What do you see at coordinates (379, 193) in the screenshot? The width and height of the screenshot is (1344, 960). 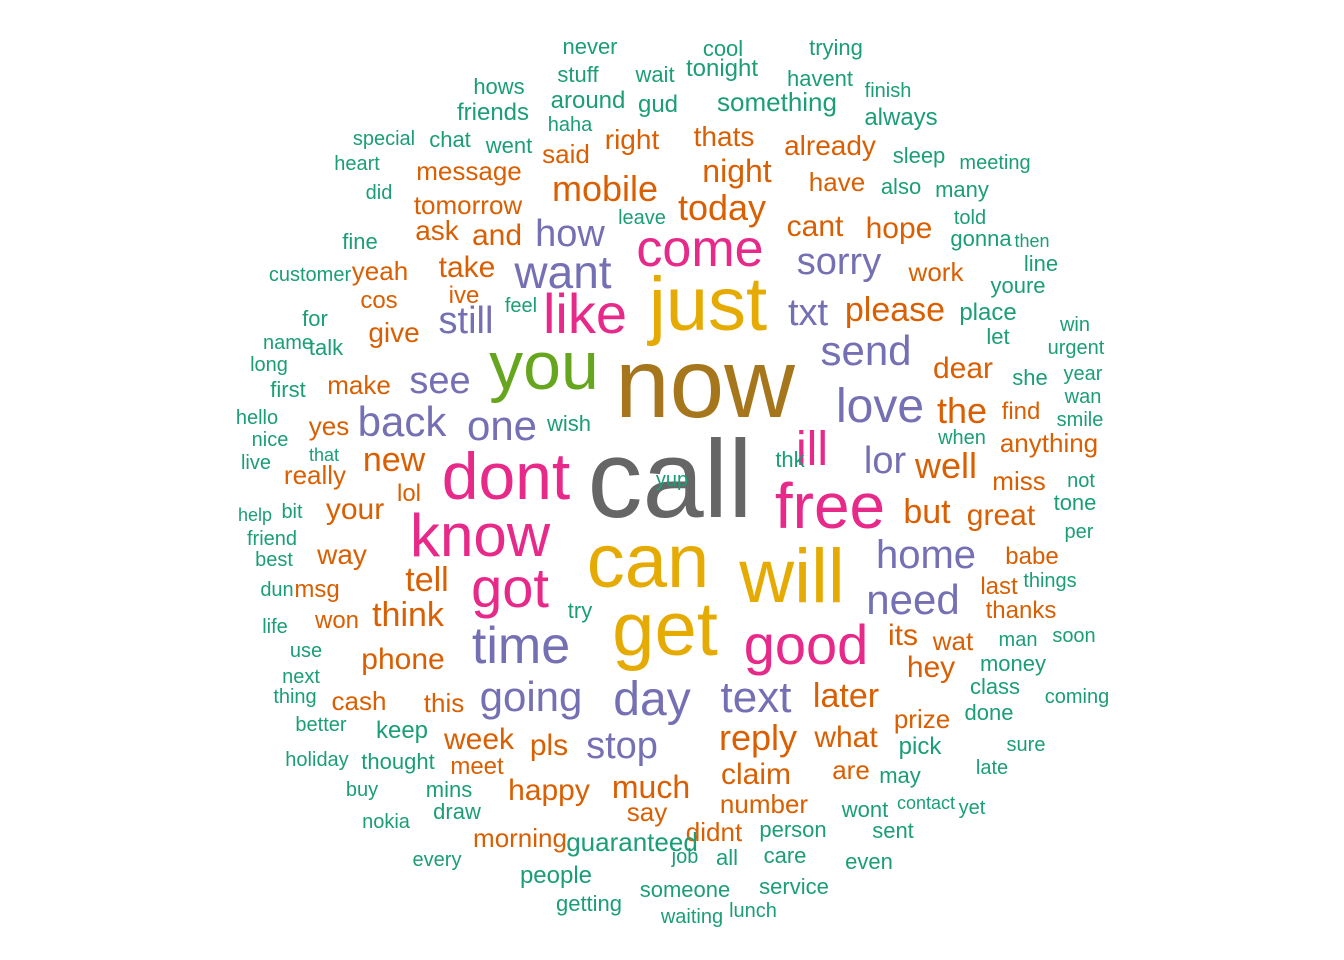 I see `word-did: did` at bounding box center [379, 193].